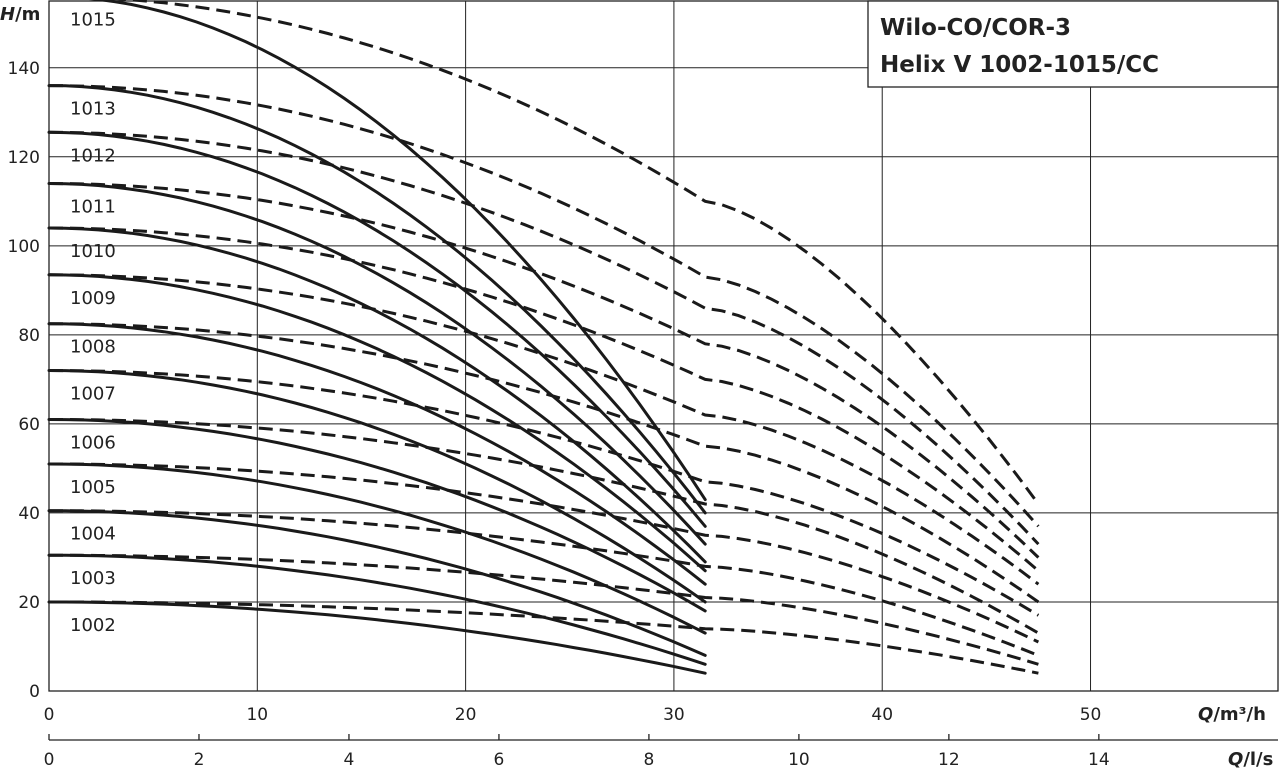 The image size is (1280, 773). Describe the element at coordinates (949, 760) in the screenshot. I see `x-secondary-tick-12: 12` at that location.